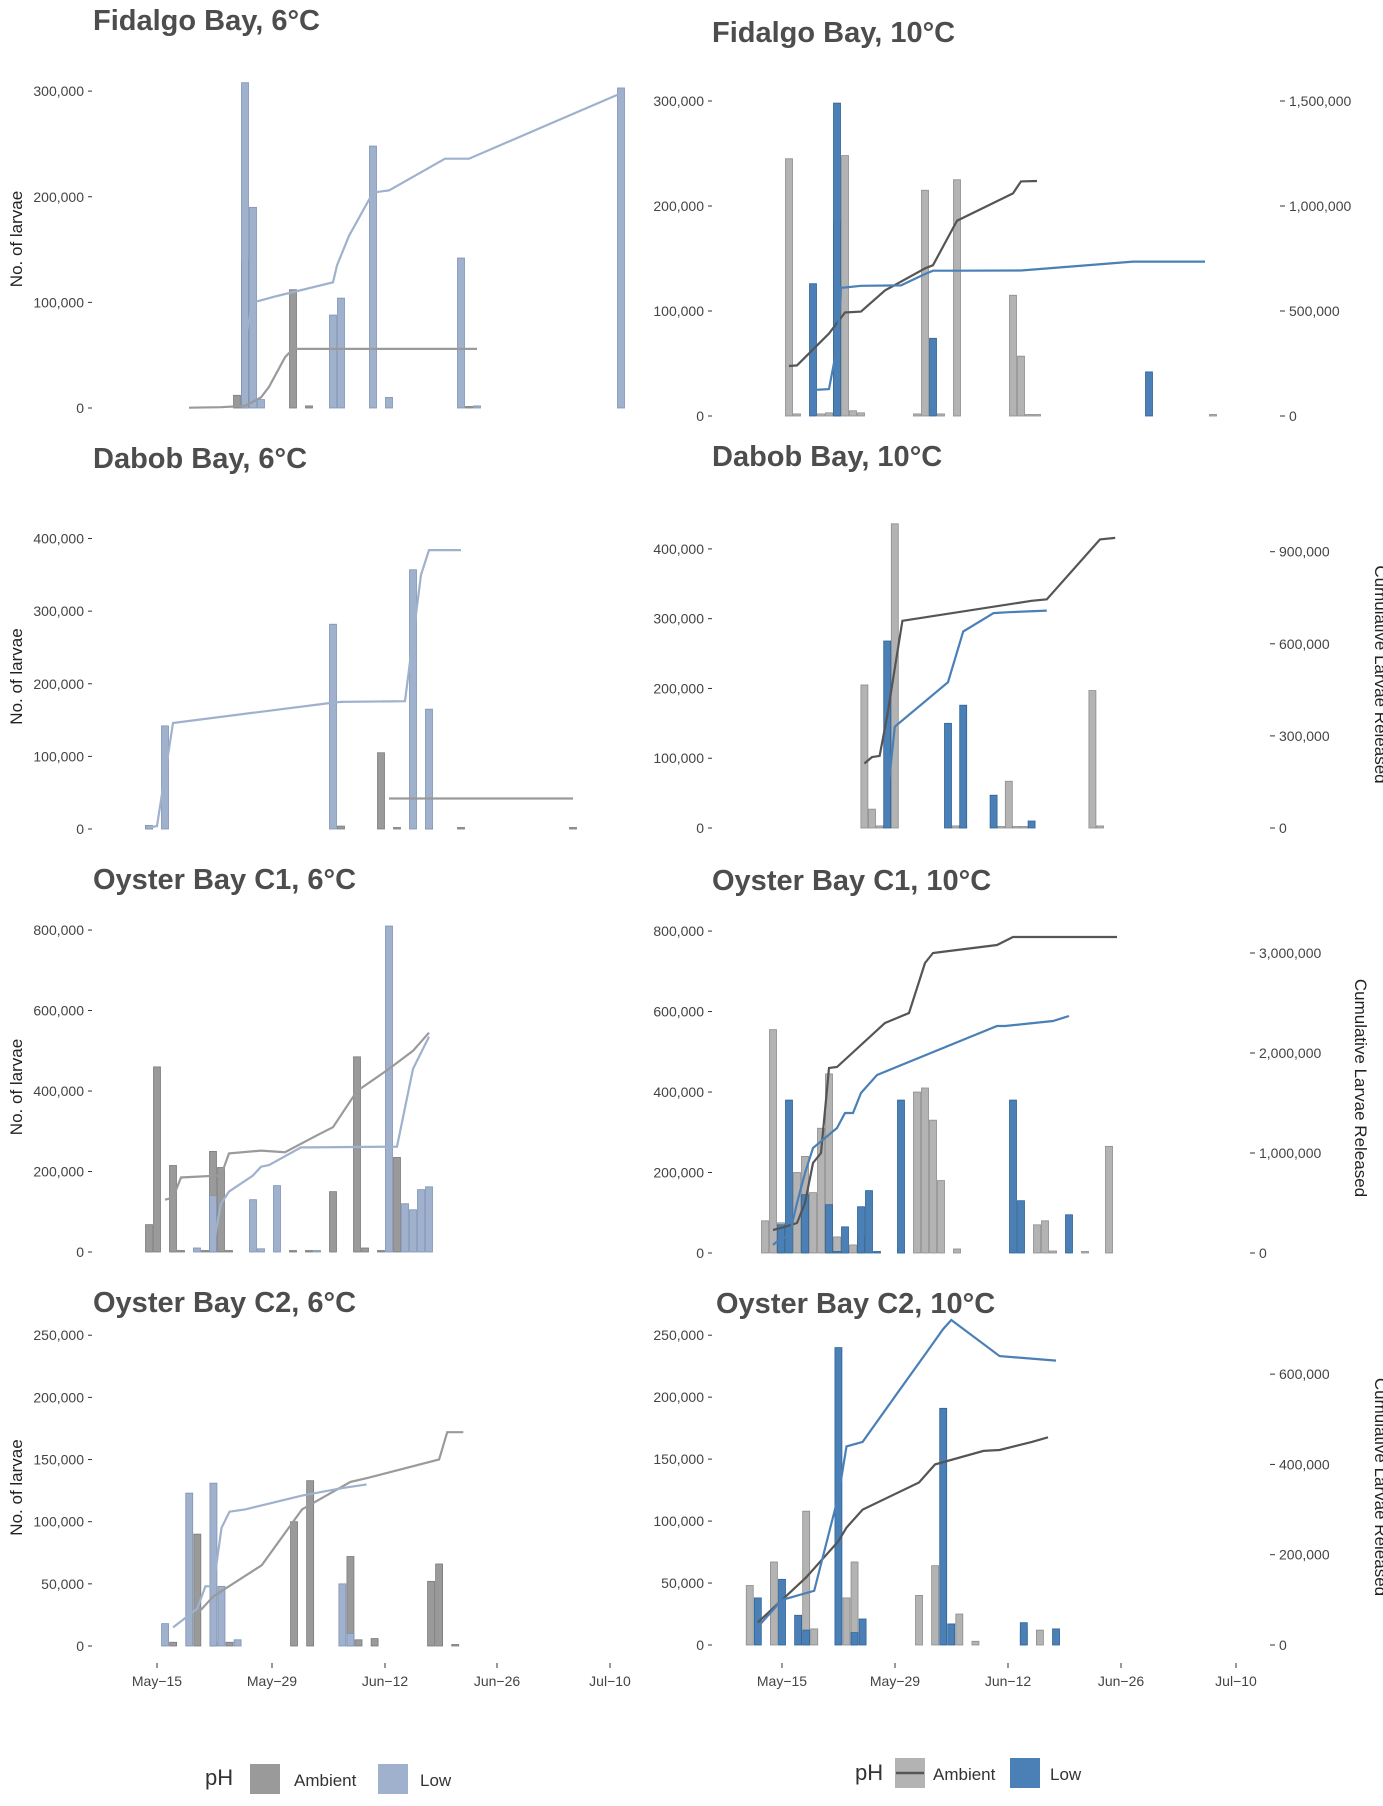 The width and height of the screenshot is (1383, 1806). Describe the element at coordinates (1008, 1681) in the screenshot. I see `x-tick-label: Jun−12` at that location.